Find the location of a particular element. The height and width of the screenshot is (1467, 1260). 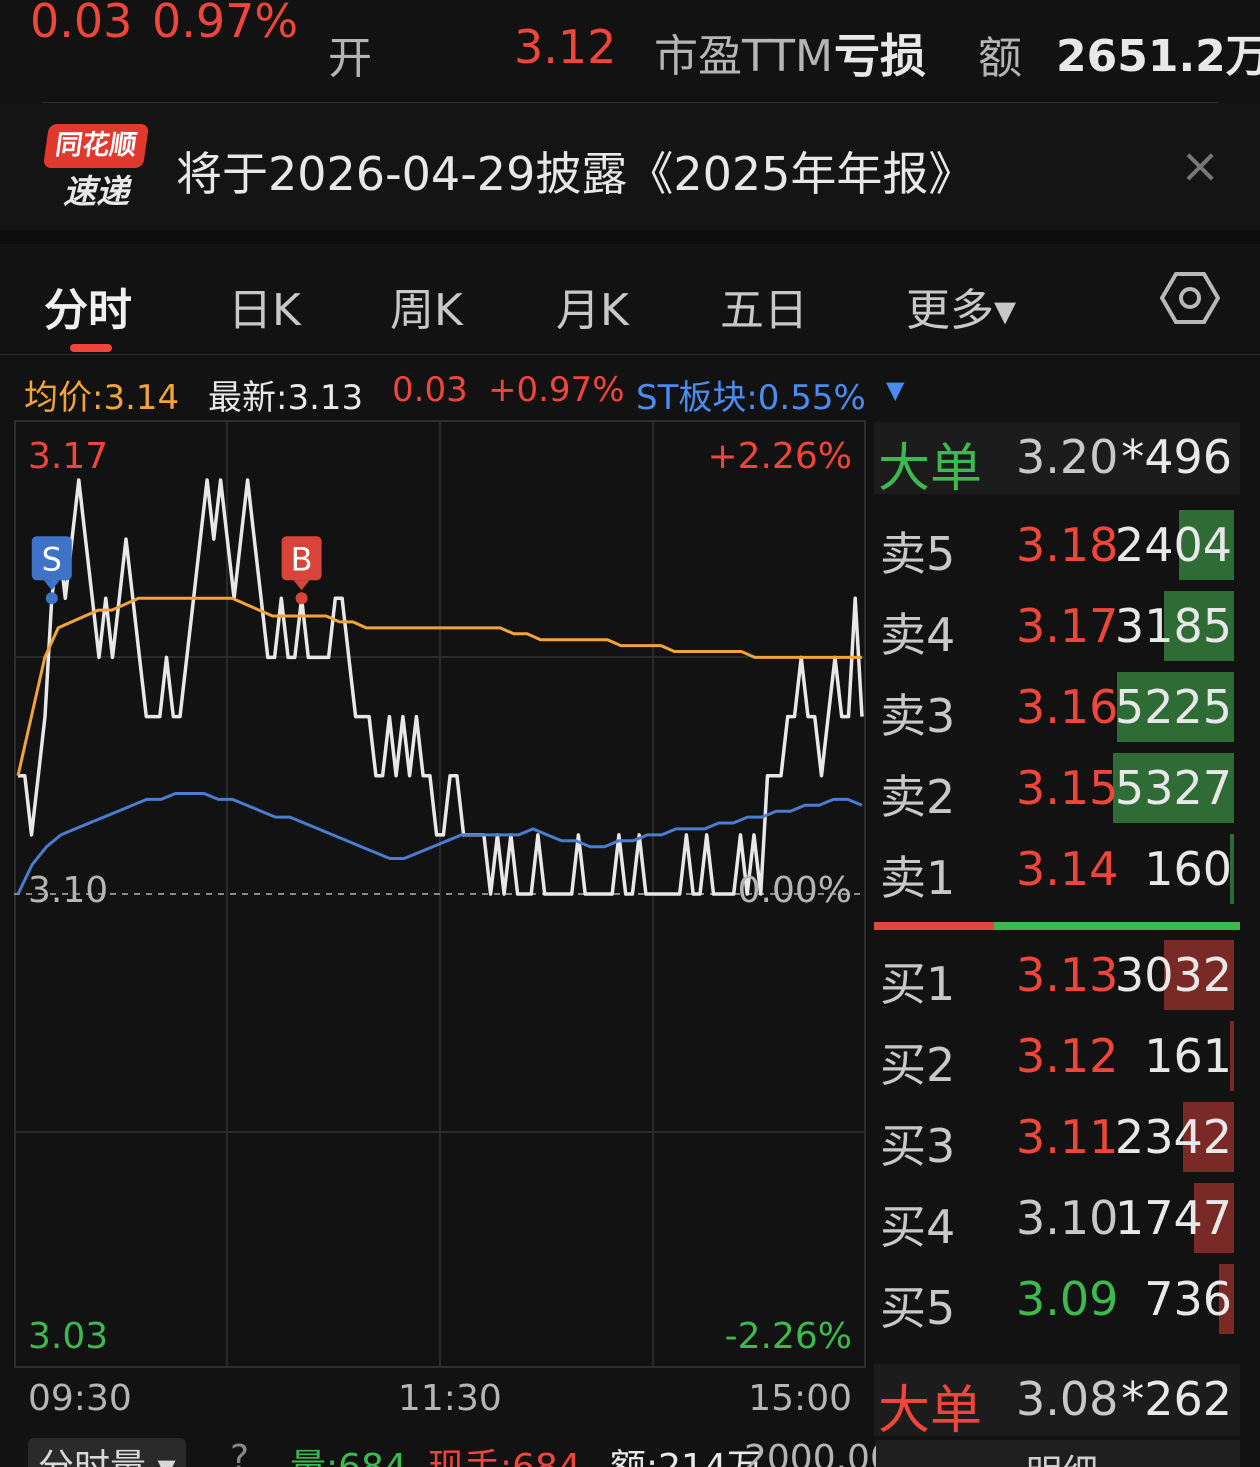

tabs-divider is located at coordinates (630, 354).